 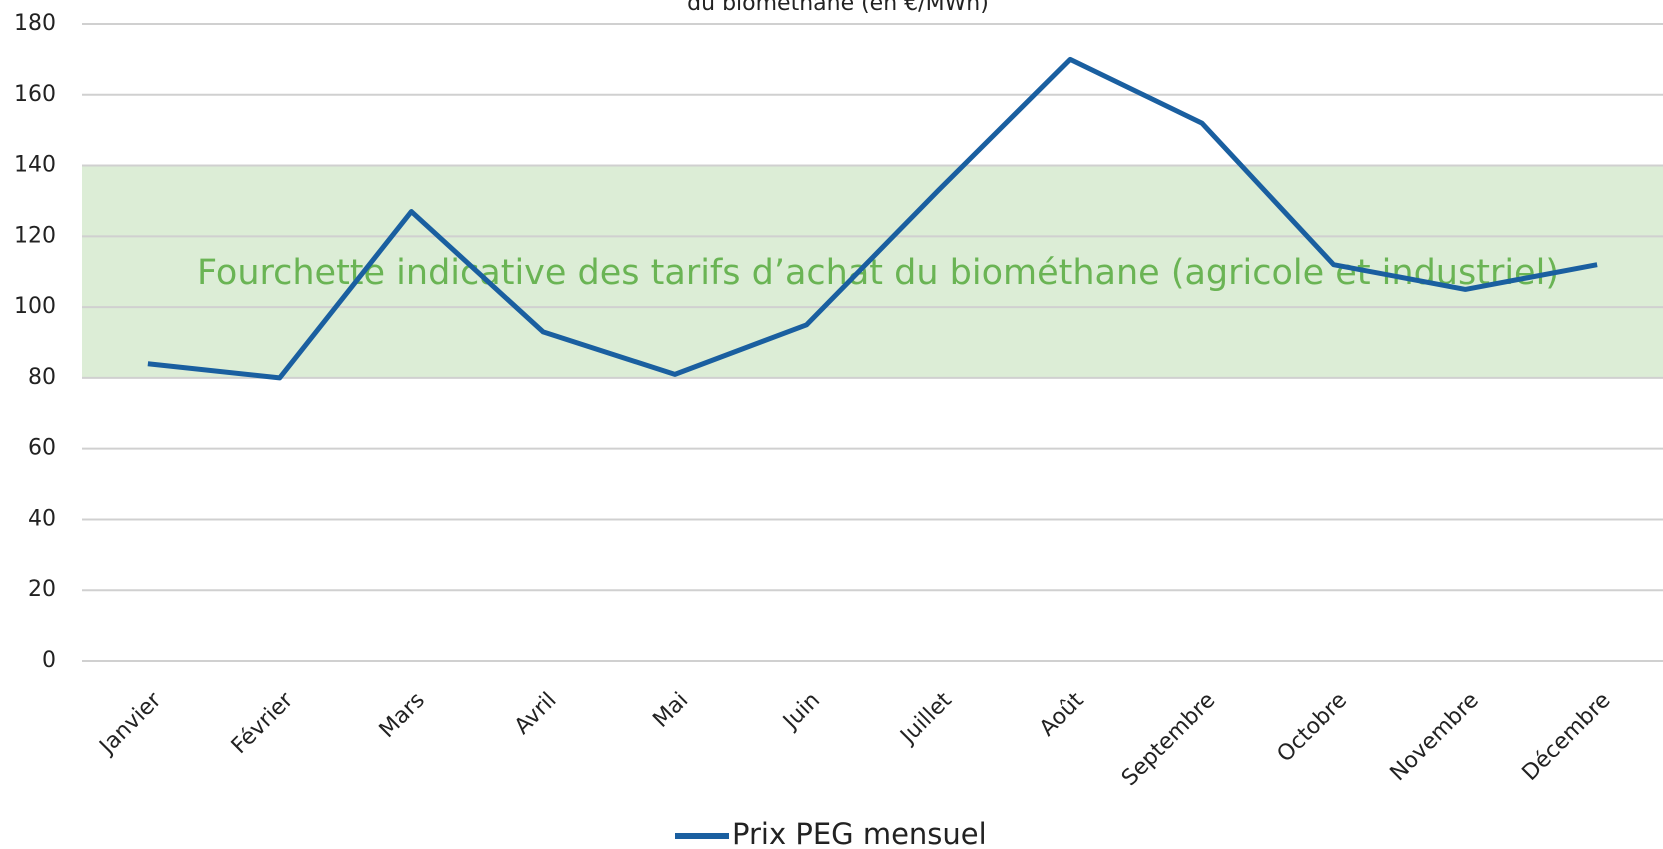 I want to click on chart-title: du biométhane (en €/MWh), so click(x=838, y=8).